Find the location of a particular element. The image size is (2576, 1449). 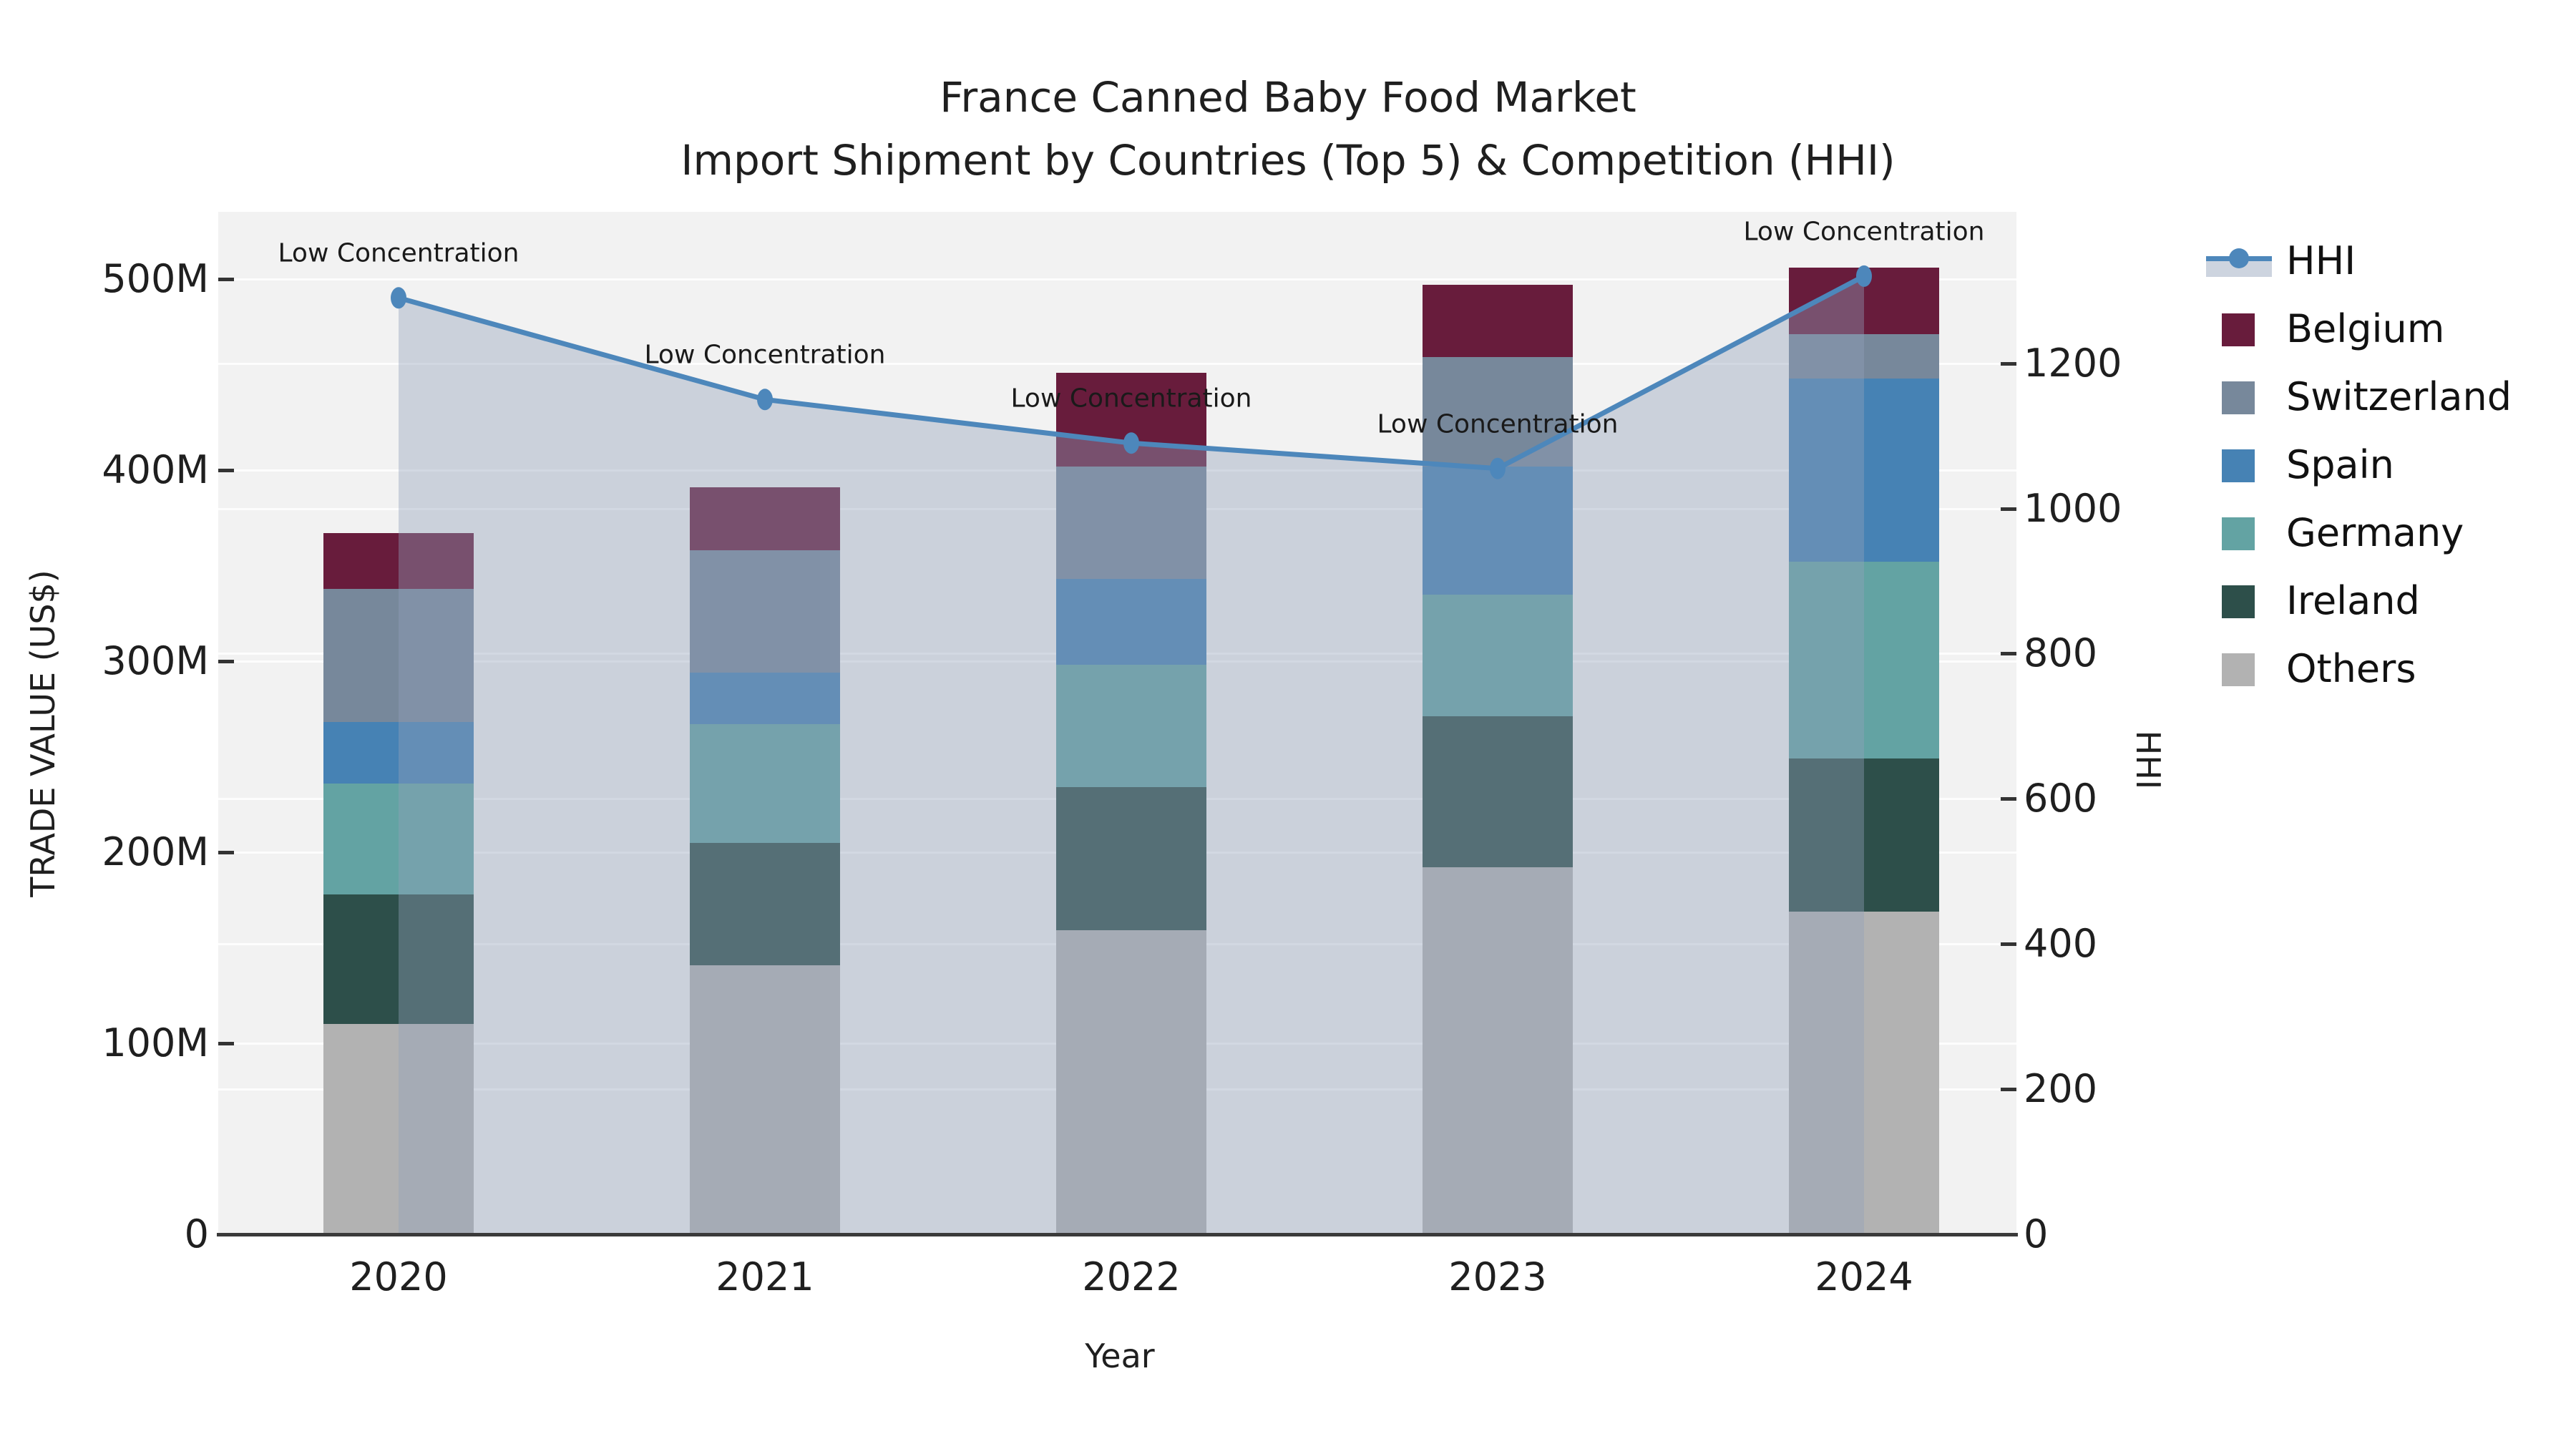

y-right-tick-label: 400 is located at coordinates (2061, 944).